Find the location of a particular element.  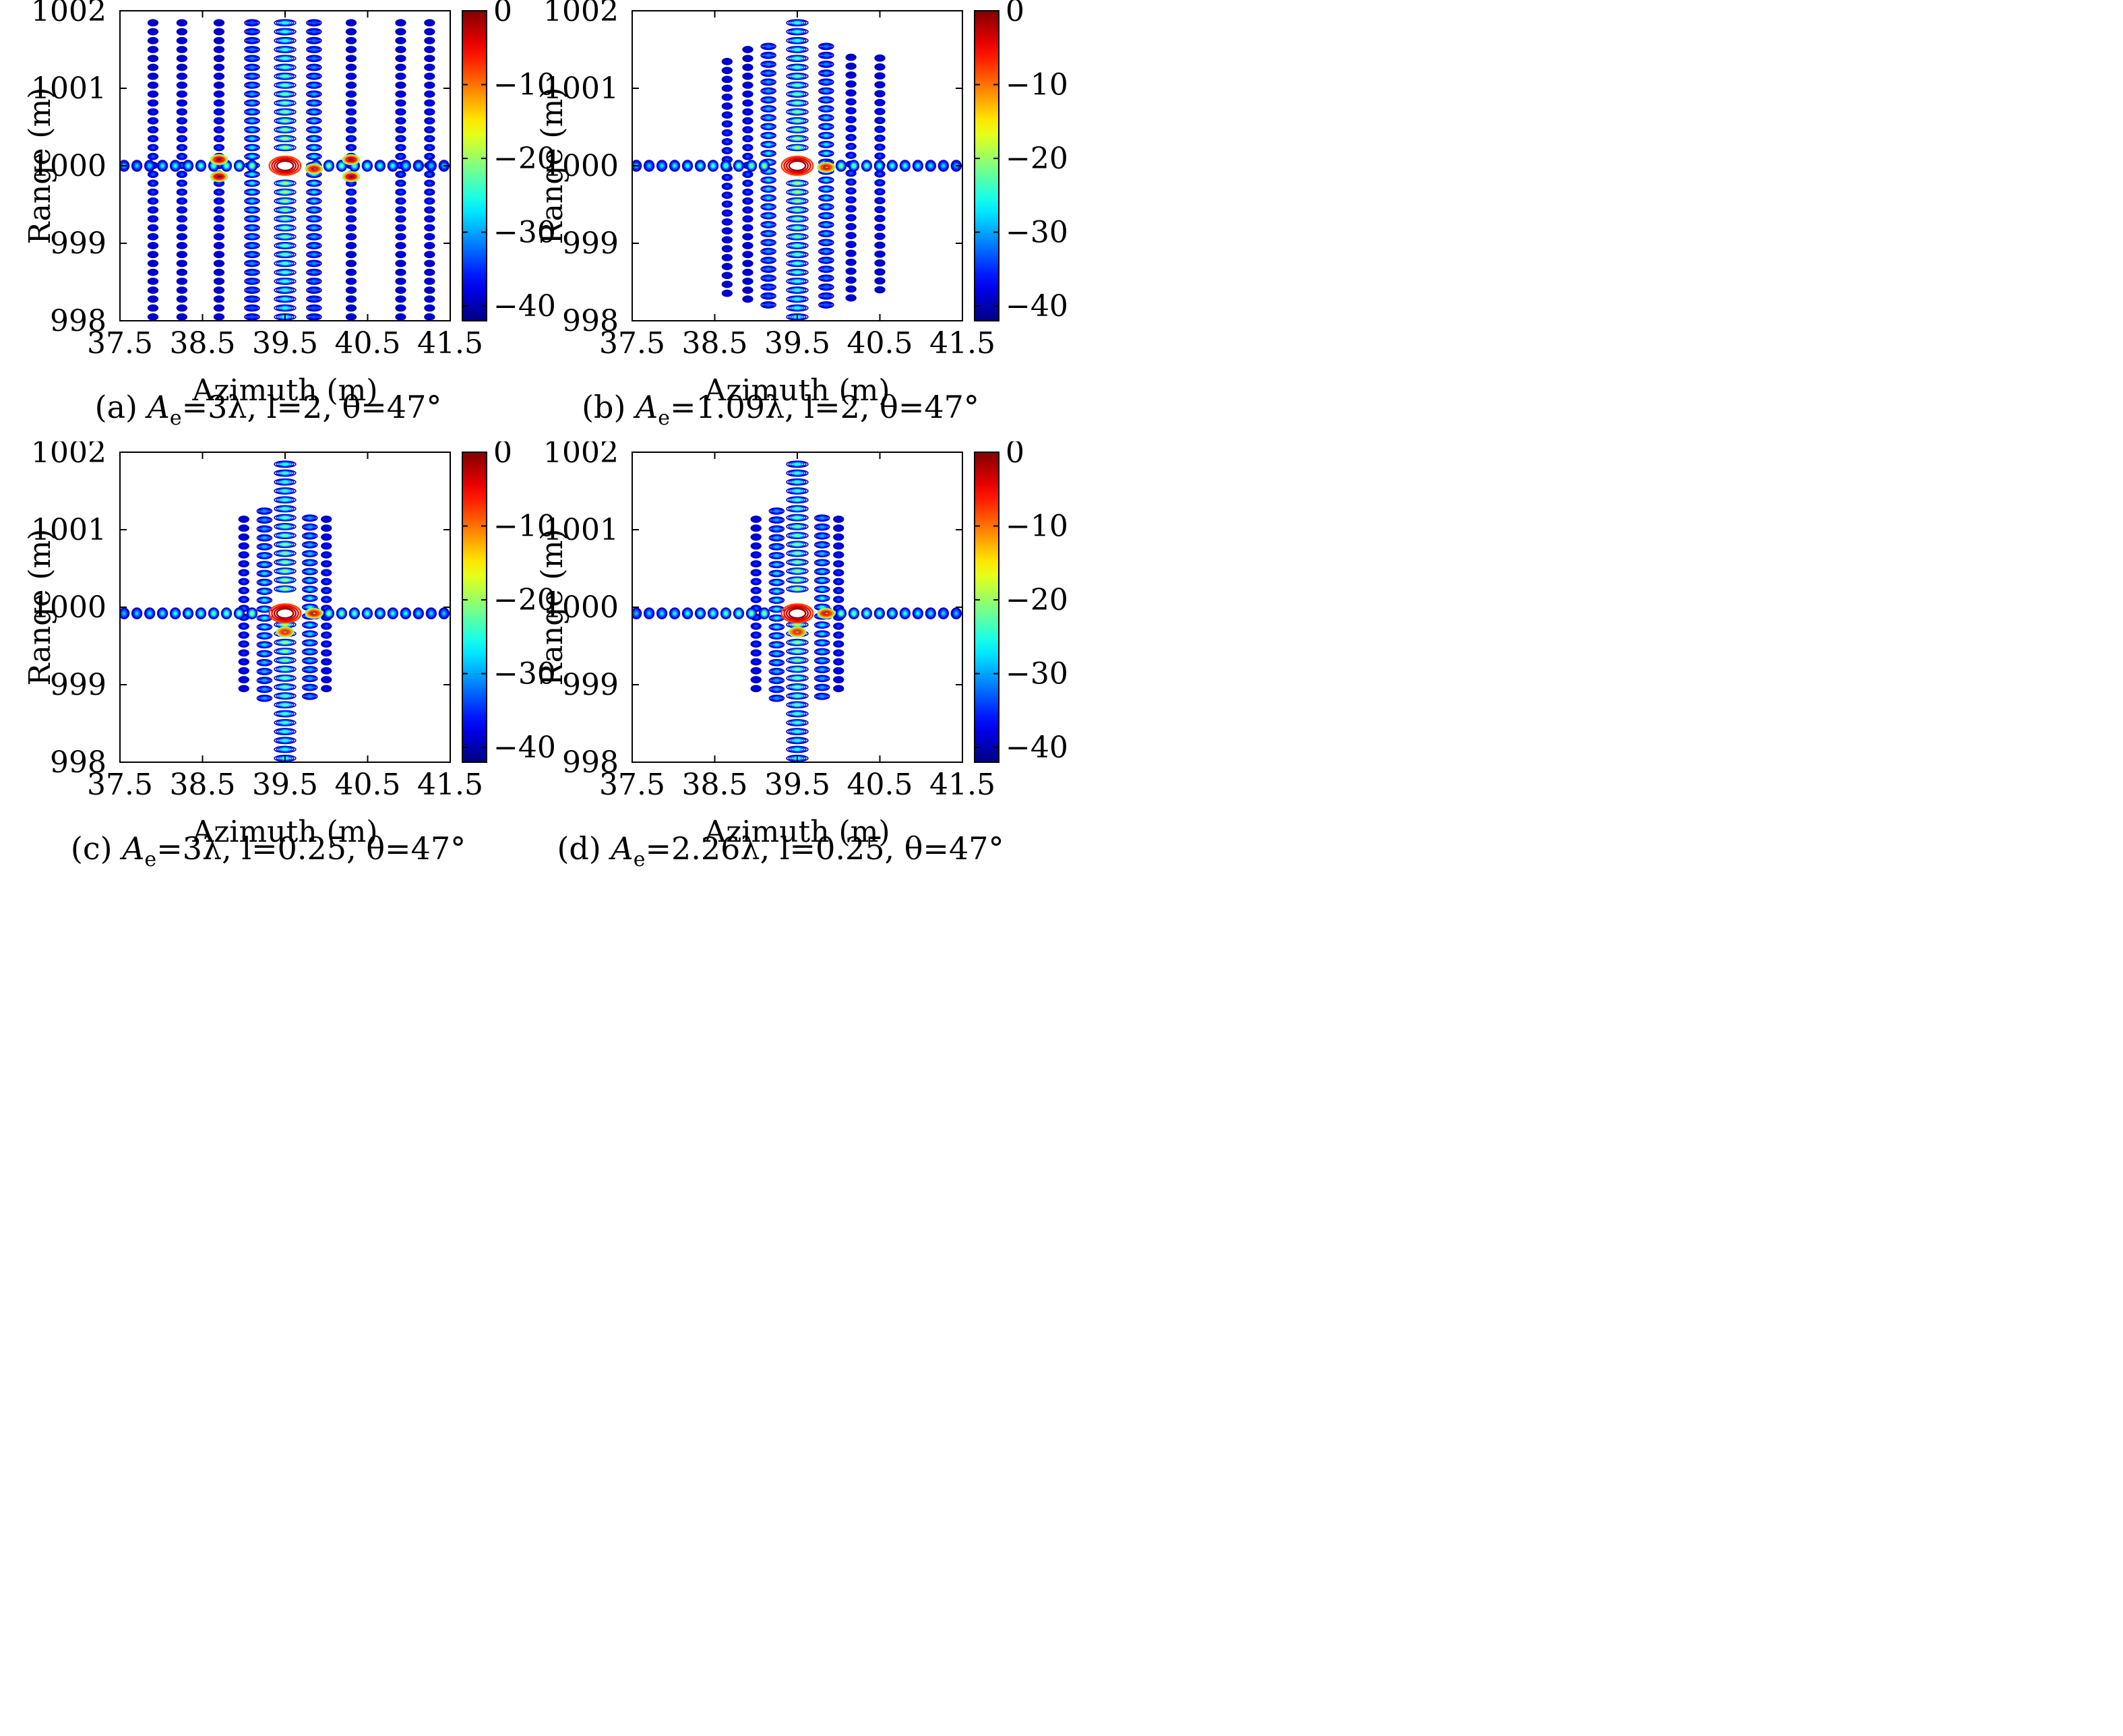

x-tick-label: 37.5 is located at coordinates (632, 343).